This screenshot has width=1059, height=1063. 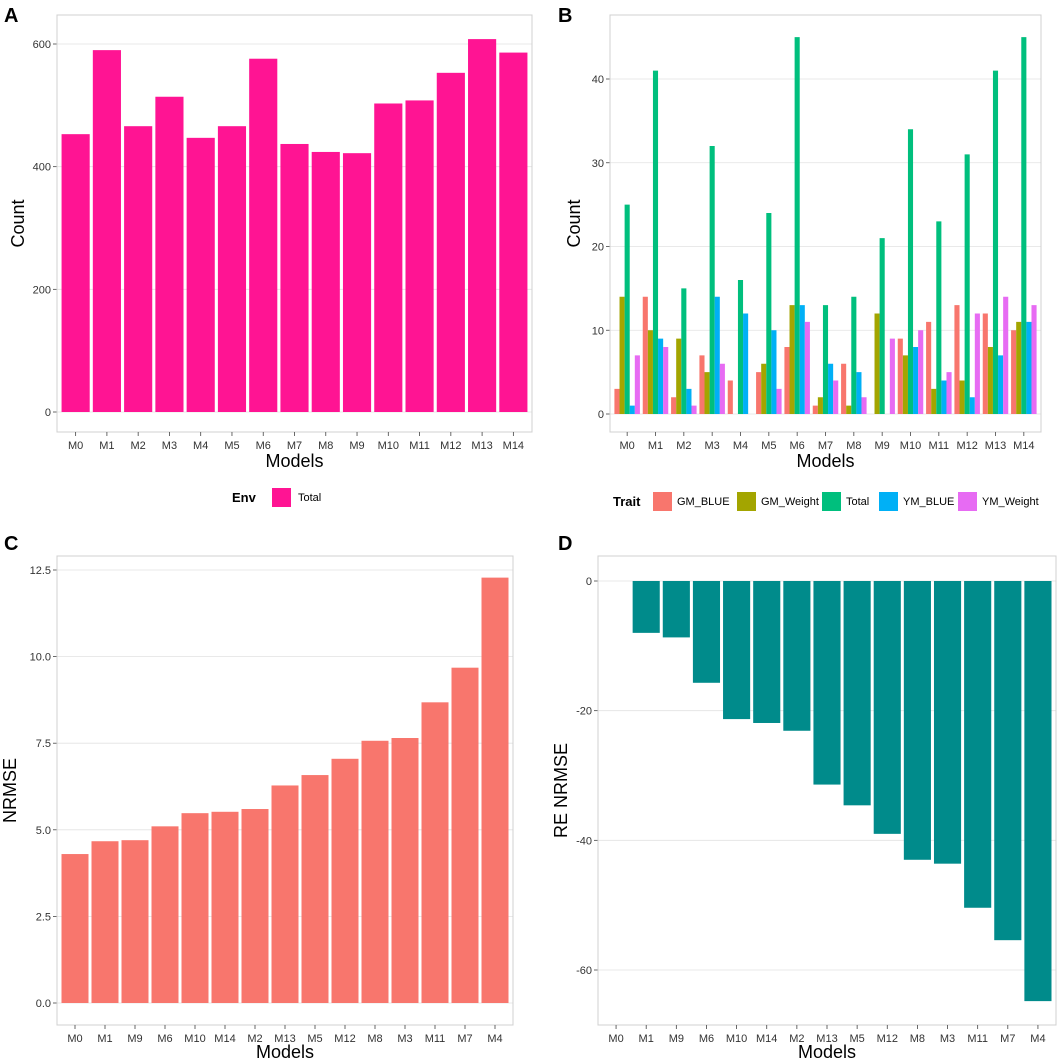 I want to click on bar-m1-ym-blue, so click(x=661, y=376).